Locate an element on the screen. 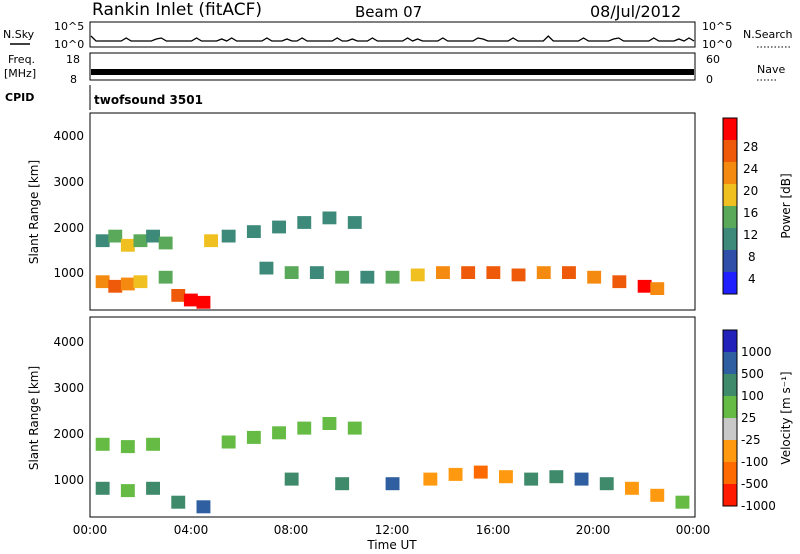 This screenshot has width=800, height=554. velocity-cbar-tick: -1000 is located at coordinates (758, 506).